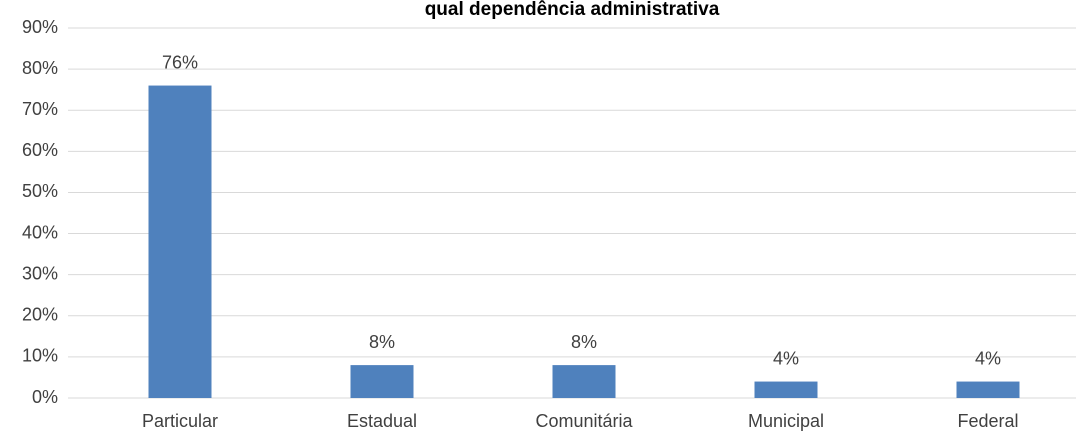  Describe the element at coordinates (40, 315) in the screenshot. I see `y-tick-label: 20%` at that location.